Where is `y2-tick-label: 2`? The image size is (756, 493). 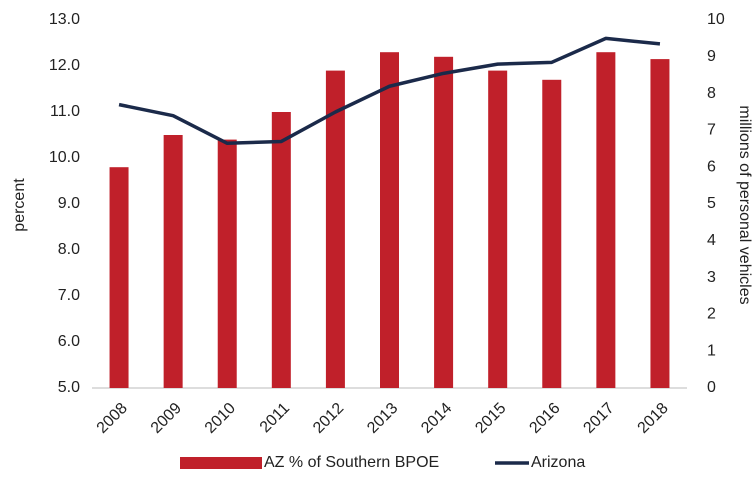 y2-tick-label: 2 is located at coordinates (711, 314).